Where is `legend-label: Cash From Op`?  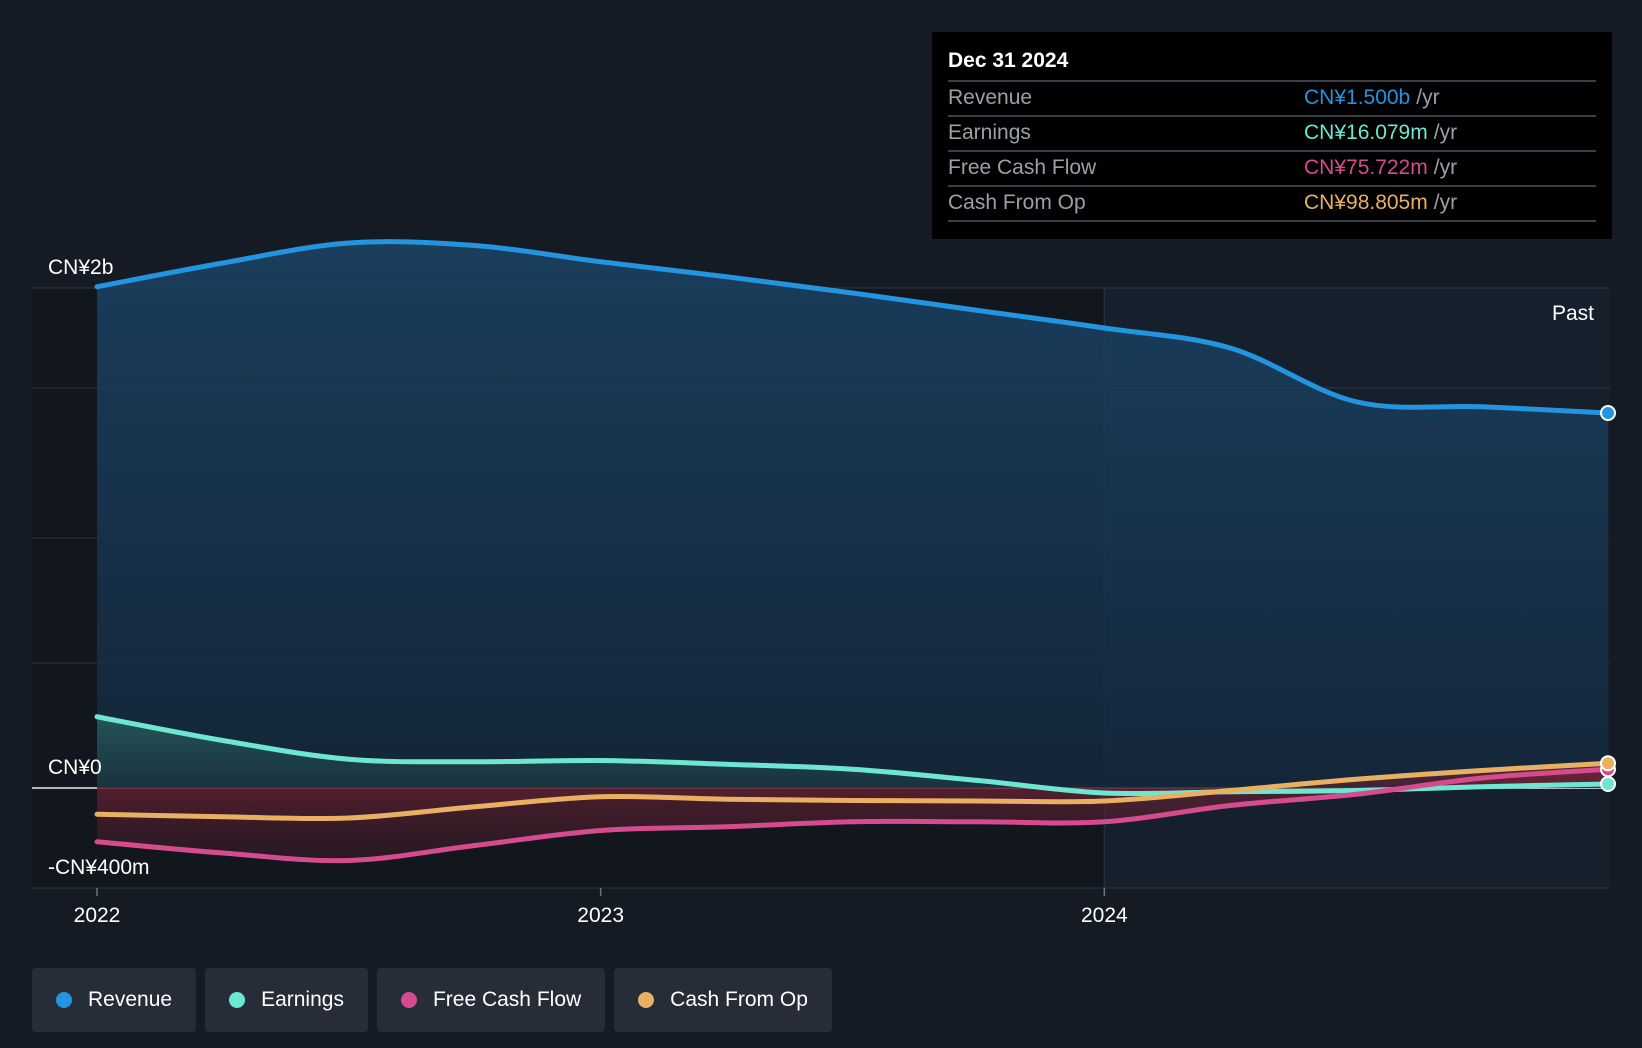 legend-label: Cash From Op is located at coordinates (739, 999).